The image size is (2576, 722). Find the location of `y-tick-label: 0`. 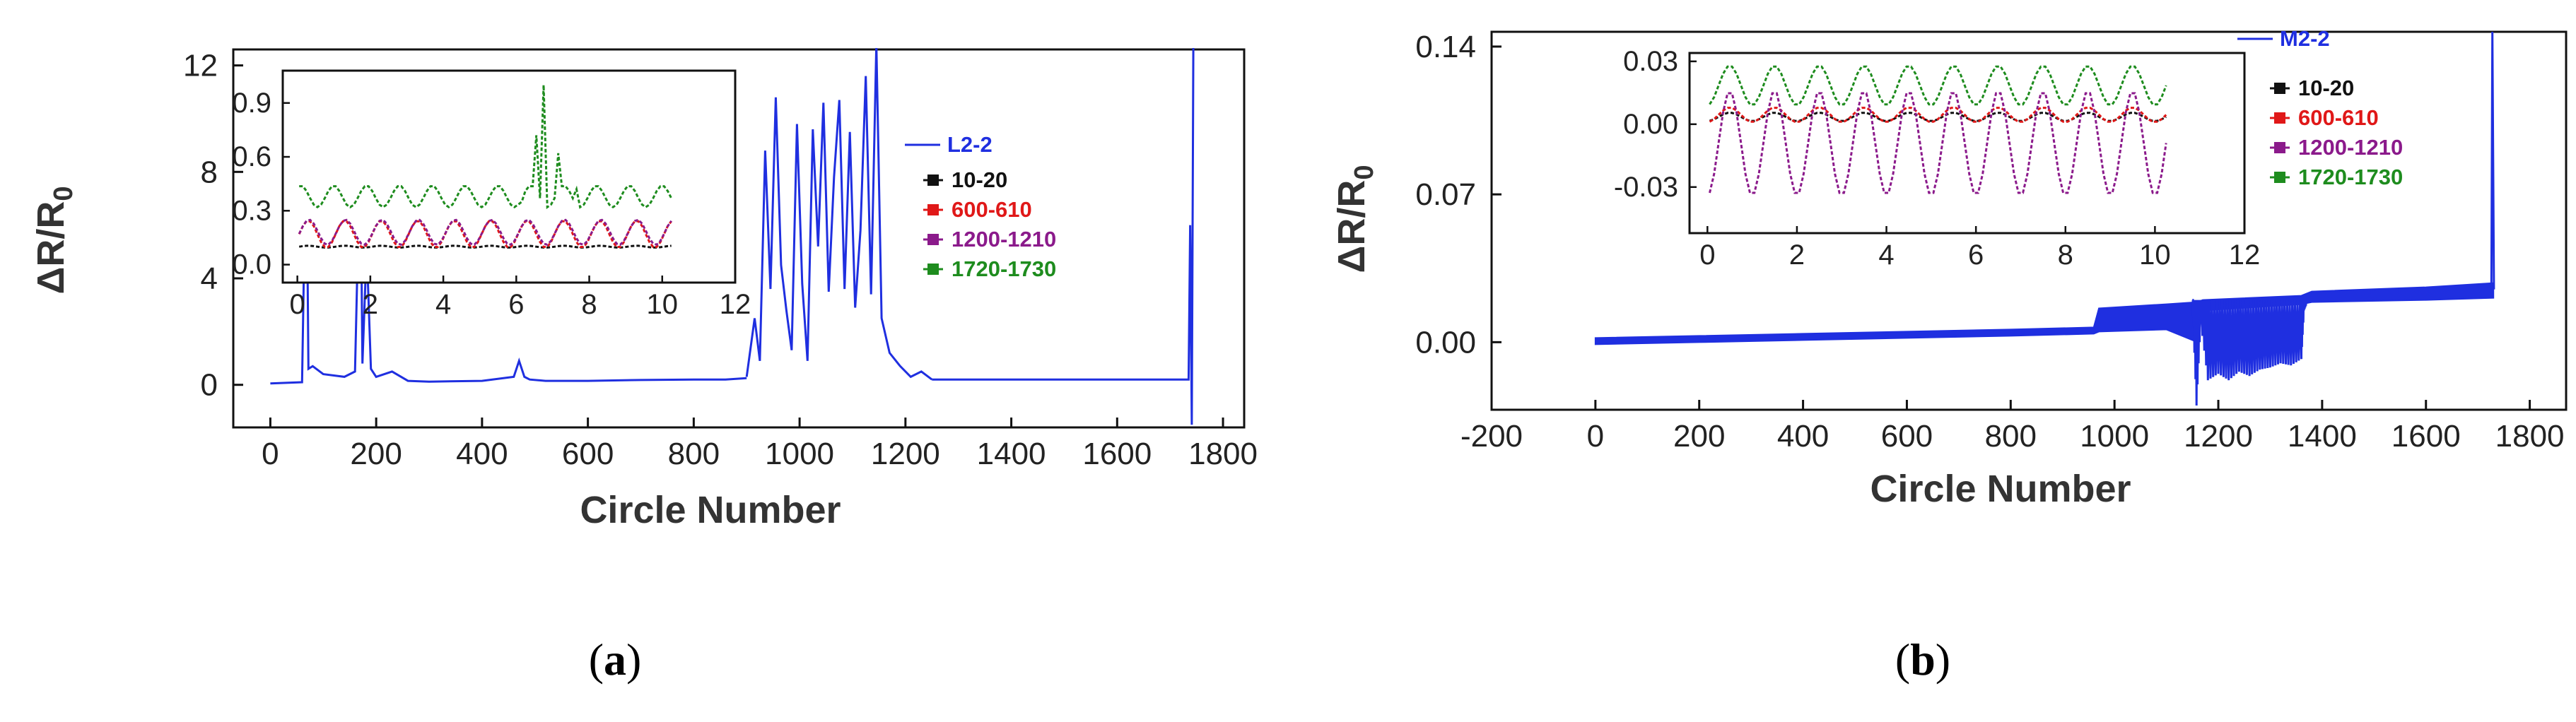

y-tick-label: 0 is located at coordinates (209, 386).